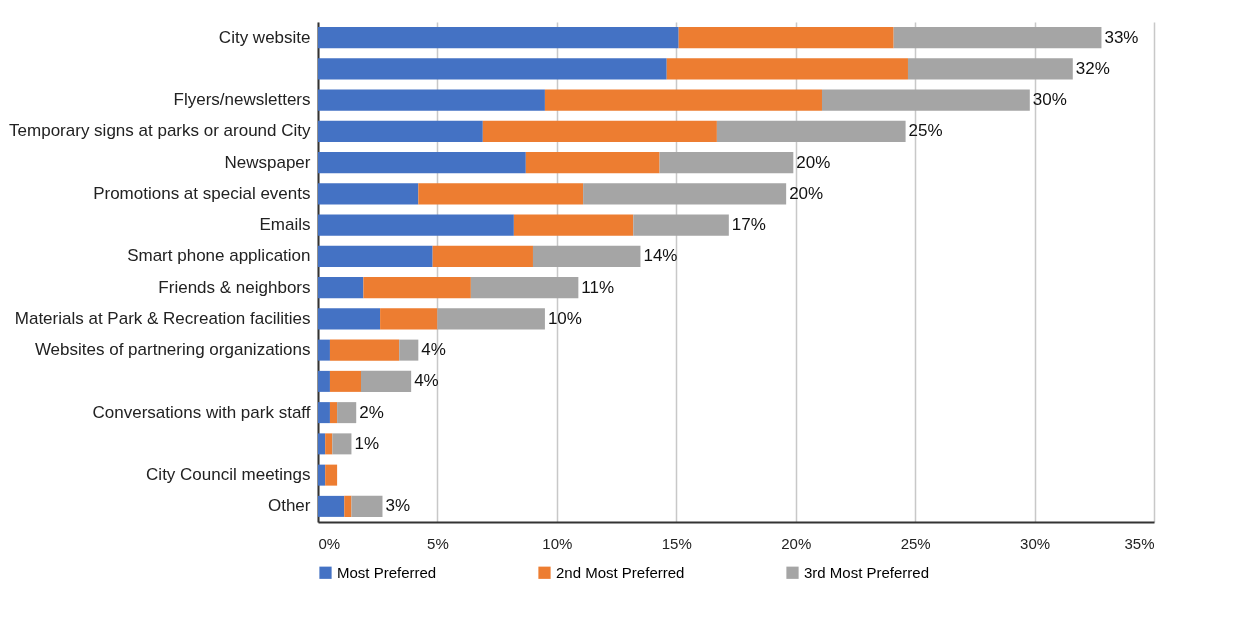 The height and width of the screenshot is (626, 1255). What do you see at coordinates (371, 412) in the screenshot?
I see `total-label: 2%` at bounding box center [371, 412].